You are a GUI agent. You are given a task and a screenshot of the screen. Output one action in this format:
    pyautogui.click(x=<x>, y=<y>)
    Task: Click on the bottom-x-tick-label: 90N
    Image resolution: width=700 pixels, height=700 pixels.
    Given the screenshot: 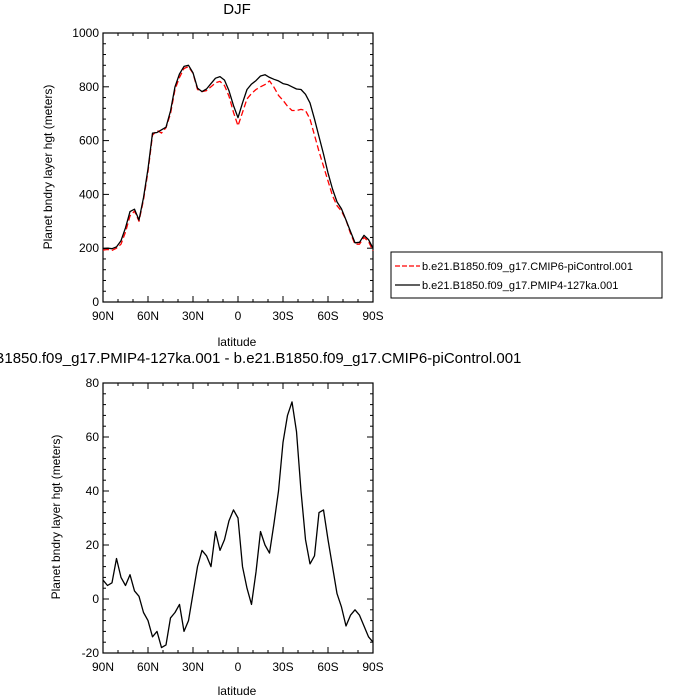 What is the action you would take?
    pyautogui.click(x=103, y=667)
    